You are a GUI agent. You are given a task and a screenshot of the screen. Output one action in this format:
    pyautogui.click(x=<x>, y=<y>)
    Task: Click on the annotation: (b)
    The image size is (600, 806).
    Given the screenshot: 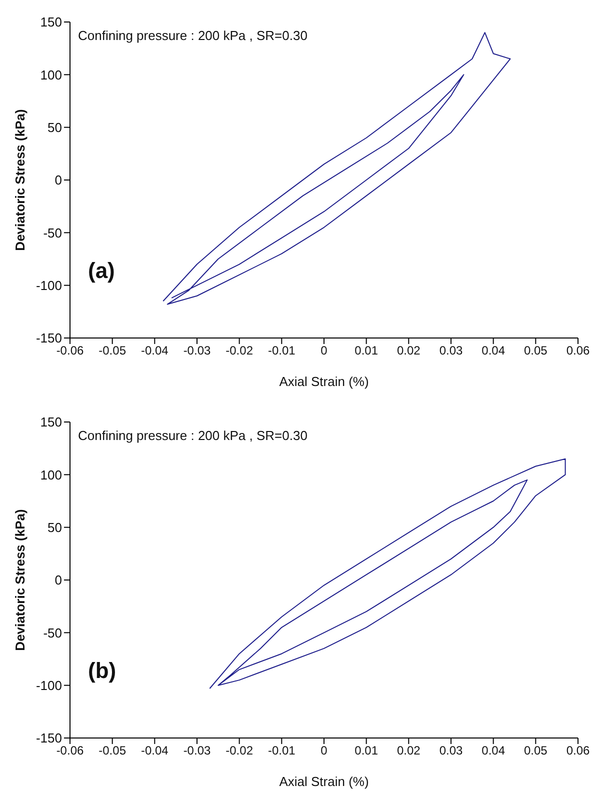 What is the action you would take?
    pyautogui.click(x=102, y=671)
    